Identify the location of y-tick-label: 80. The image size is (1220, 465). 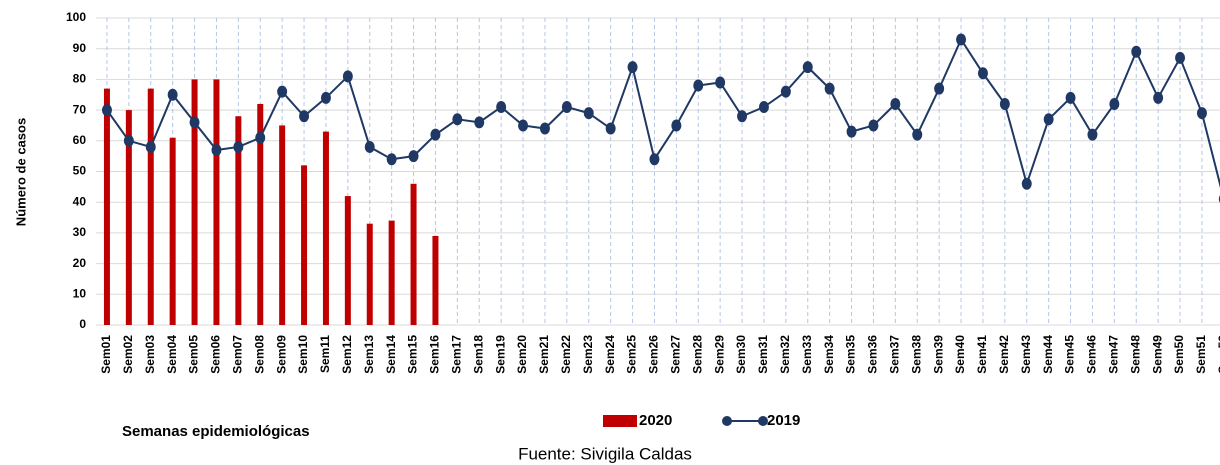
(80, 79).